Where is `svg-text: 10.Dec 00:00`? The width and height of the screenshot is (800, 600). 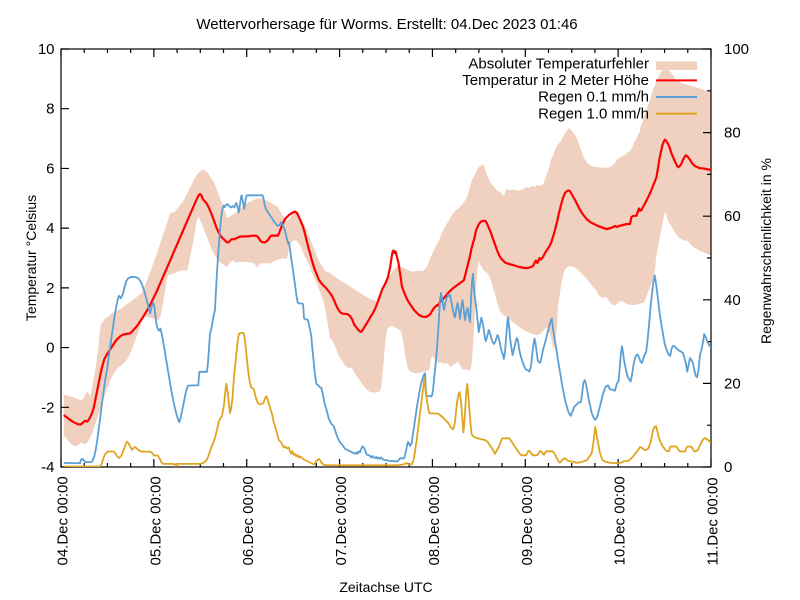
svg-text: 10.Dec 00:00 is located at coordinates (620, 520).